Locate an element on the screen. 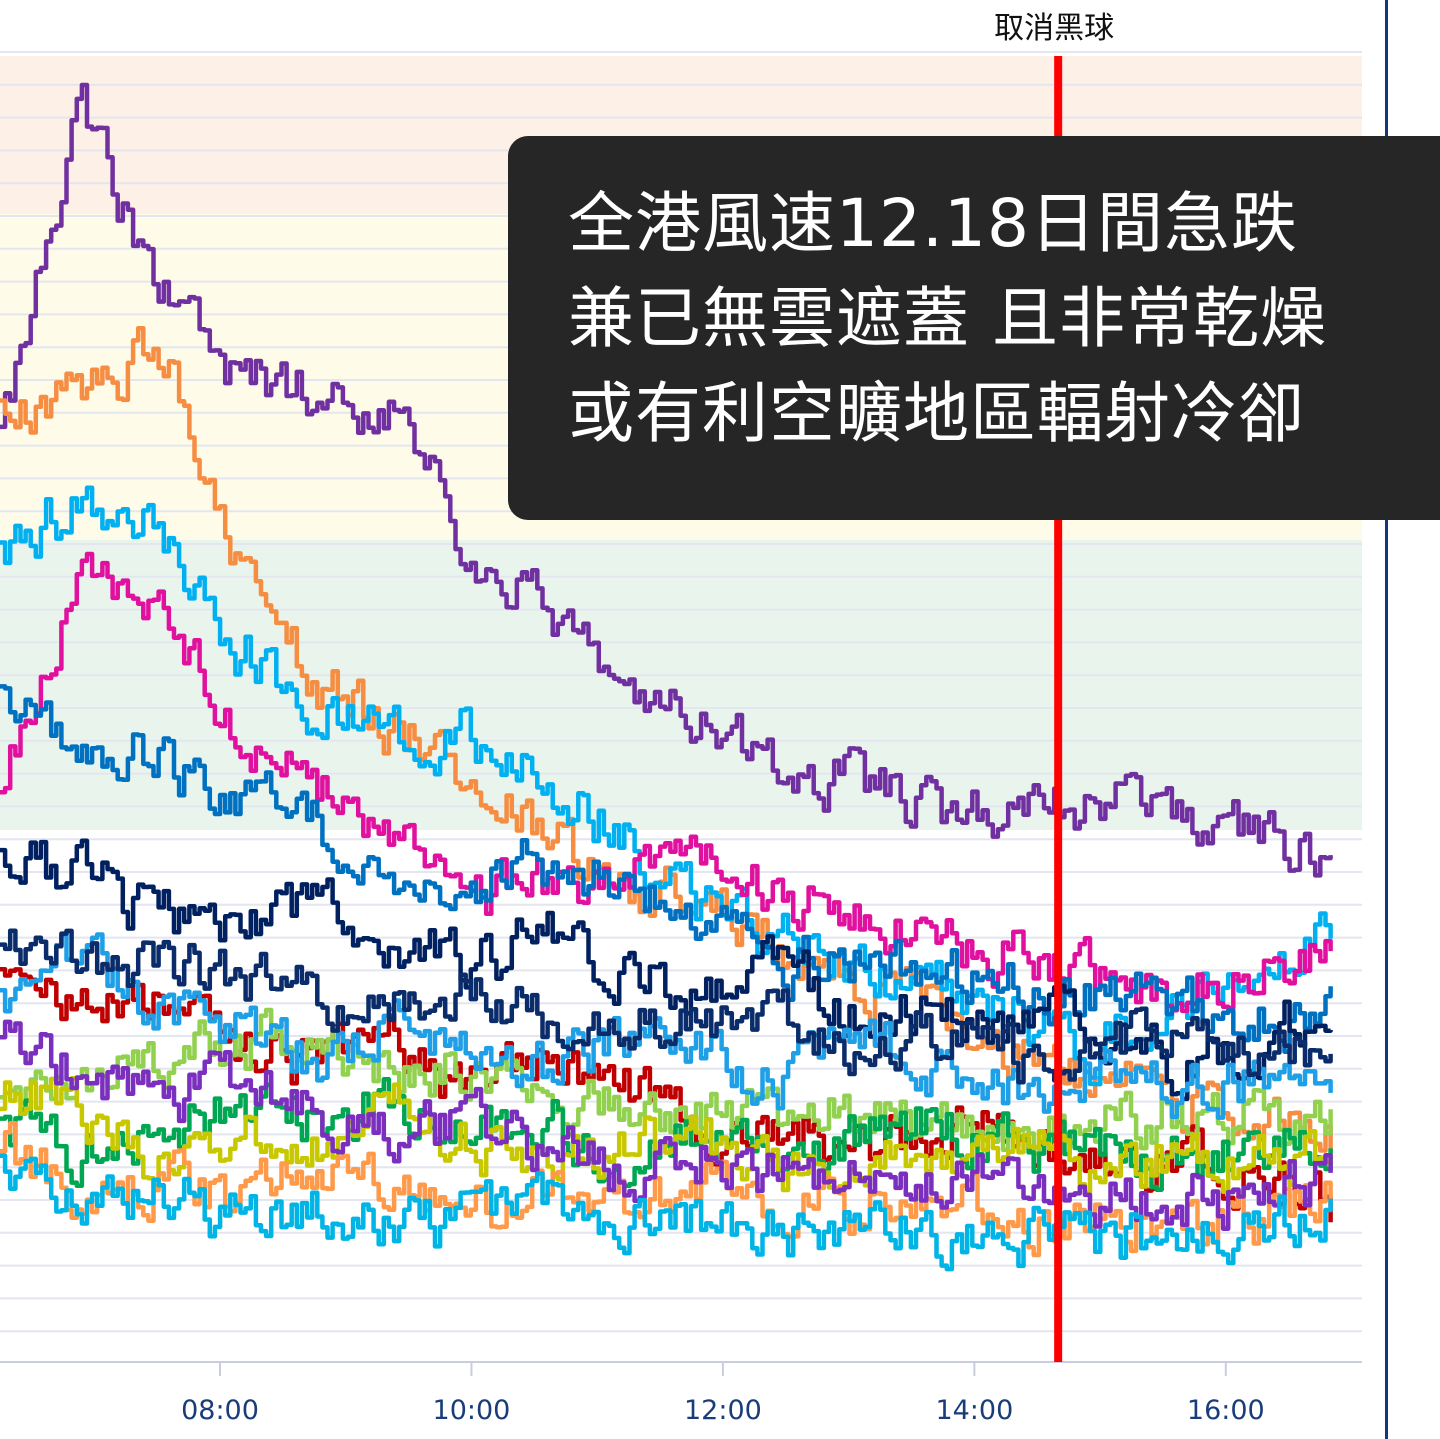 The height and width of the screenshot is (1439, 1440). x-tick-label: 10:00 is located at coordinates (472, 1410).